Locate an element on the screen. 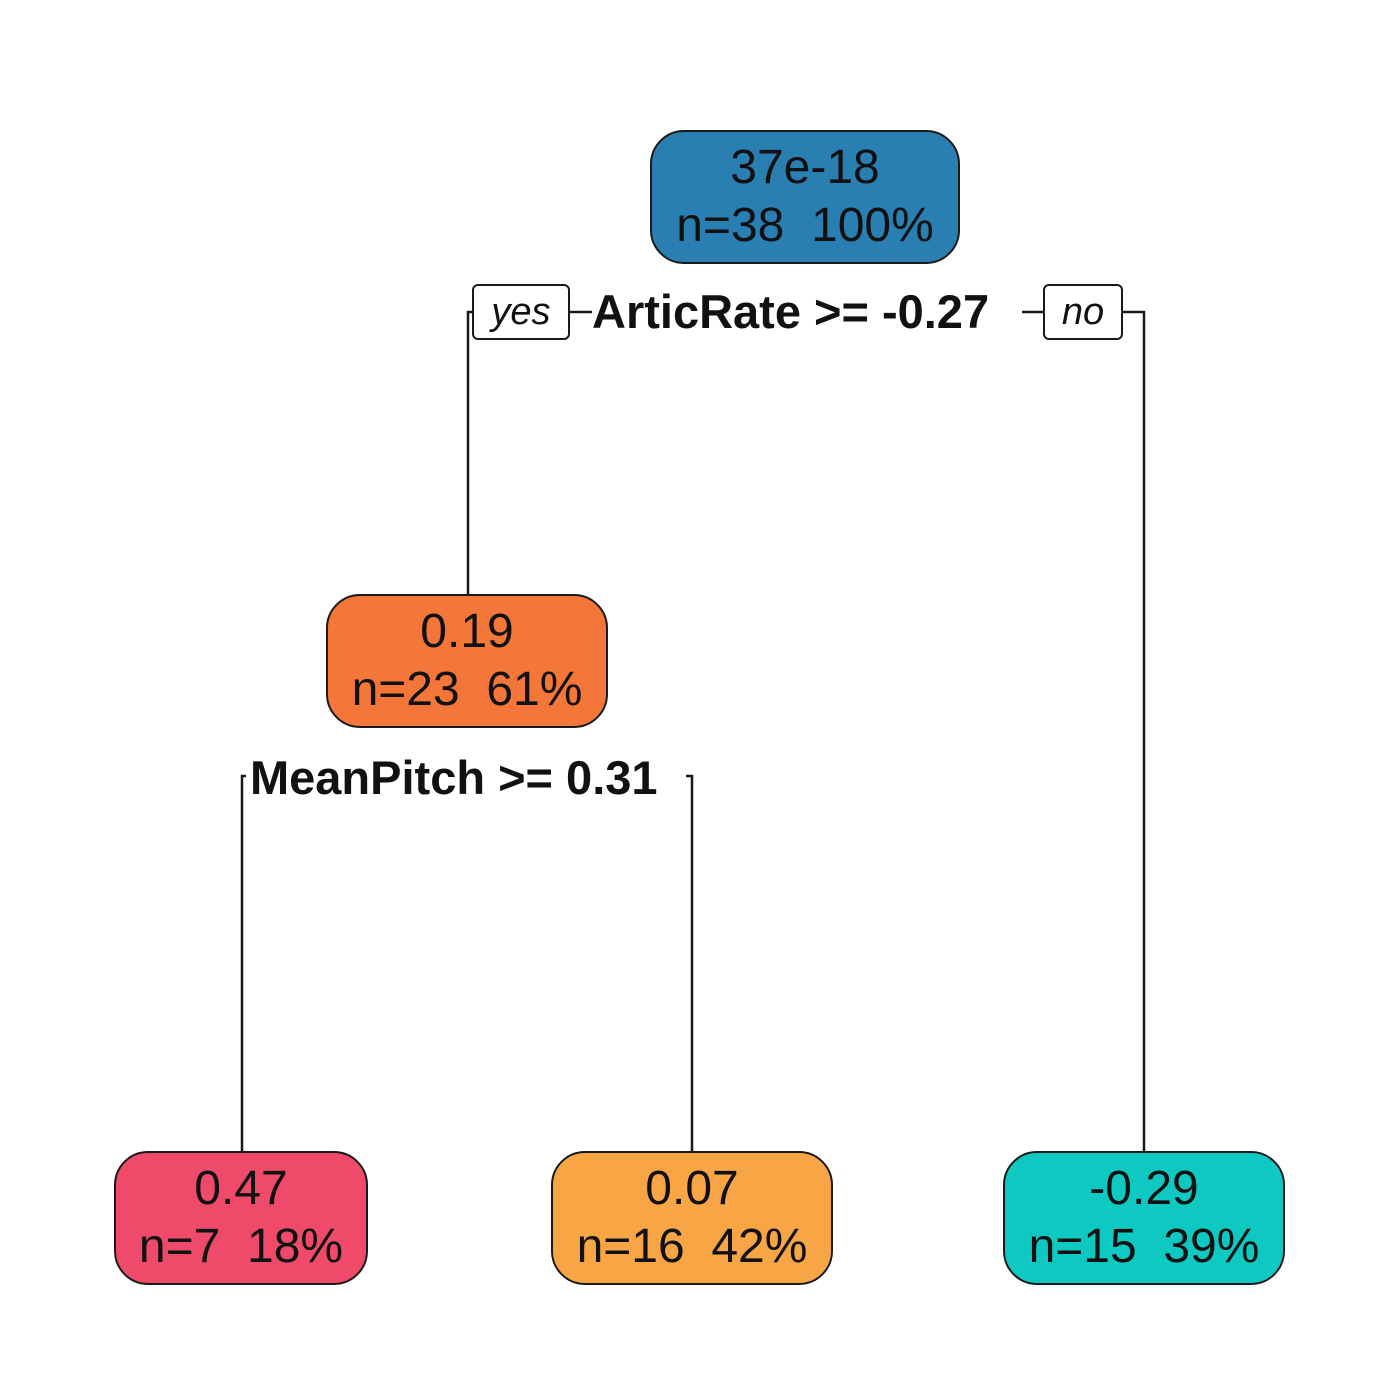 This screenshot has width=1400, height=1400. edge-inner-to-leaf-middle is located at coordinates (690, 963).